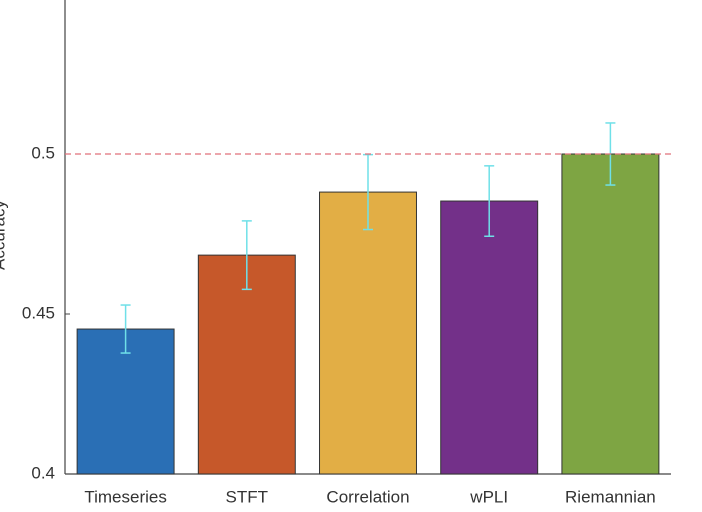 The image size is (702, 512). I want to click on y-tick-label: 0.45, so click(38, 312).